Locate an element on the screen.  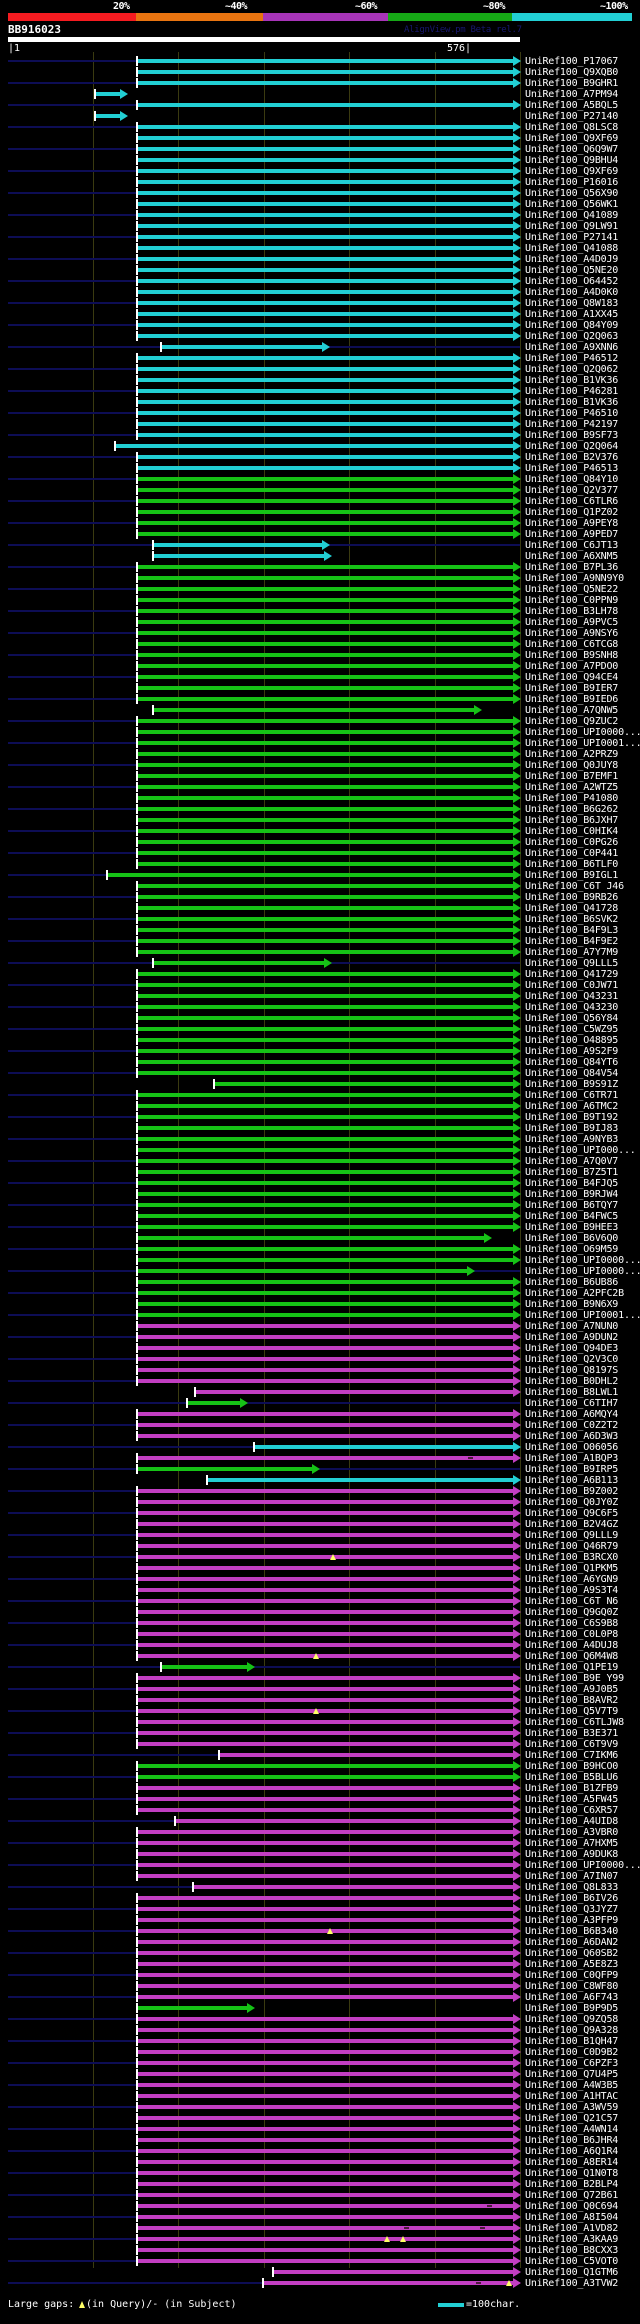
alignment-row: UniRef100_B1QH47 is located at coordinates (320, 2041).